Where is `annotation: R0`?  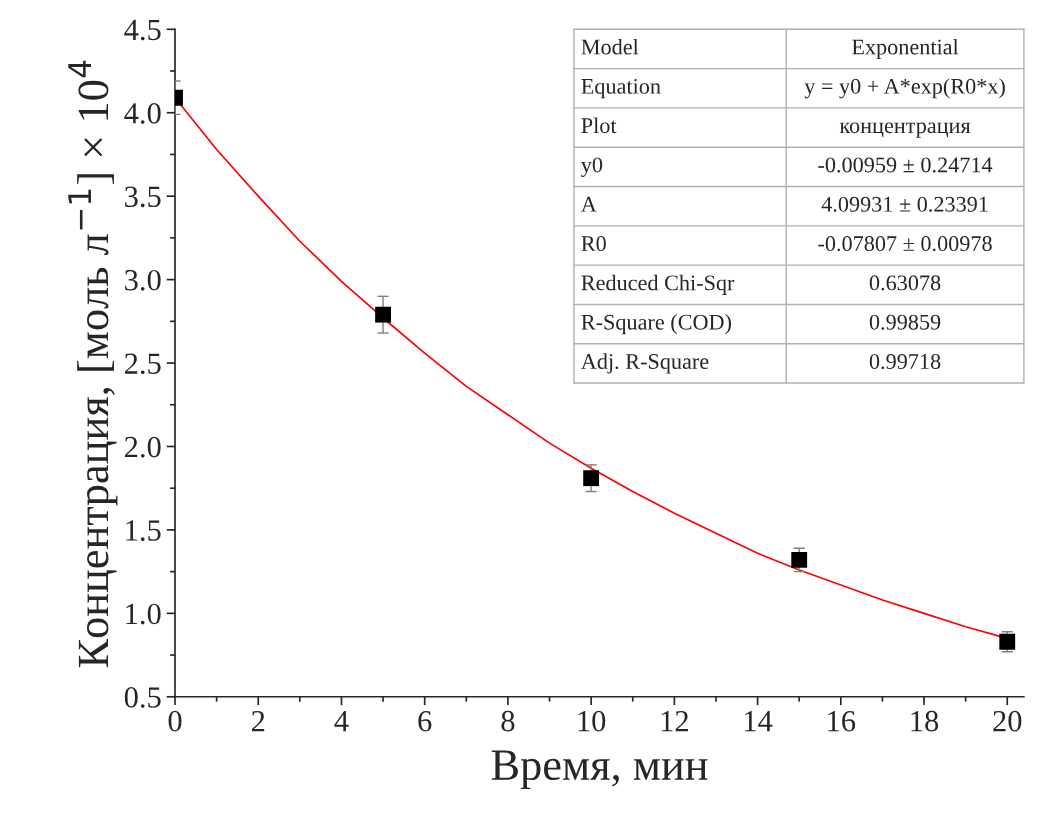 annotation: R0 is located at coordinates (593, 244).